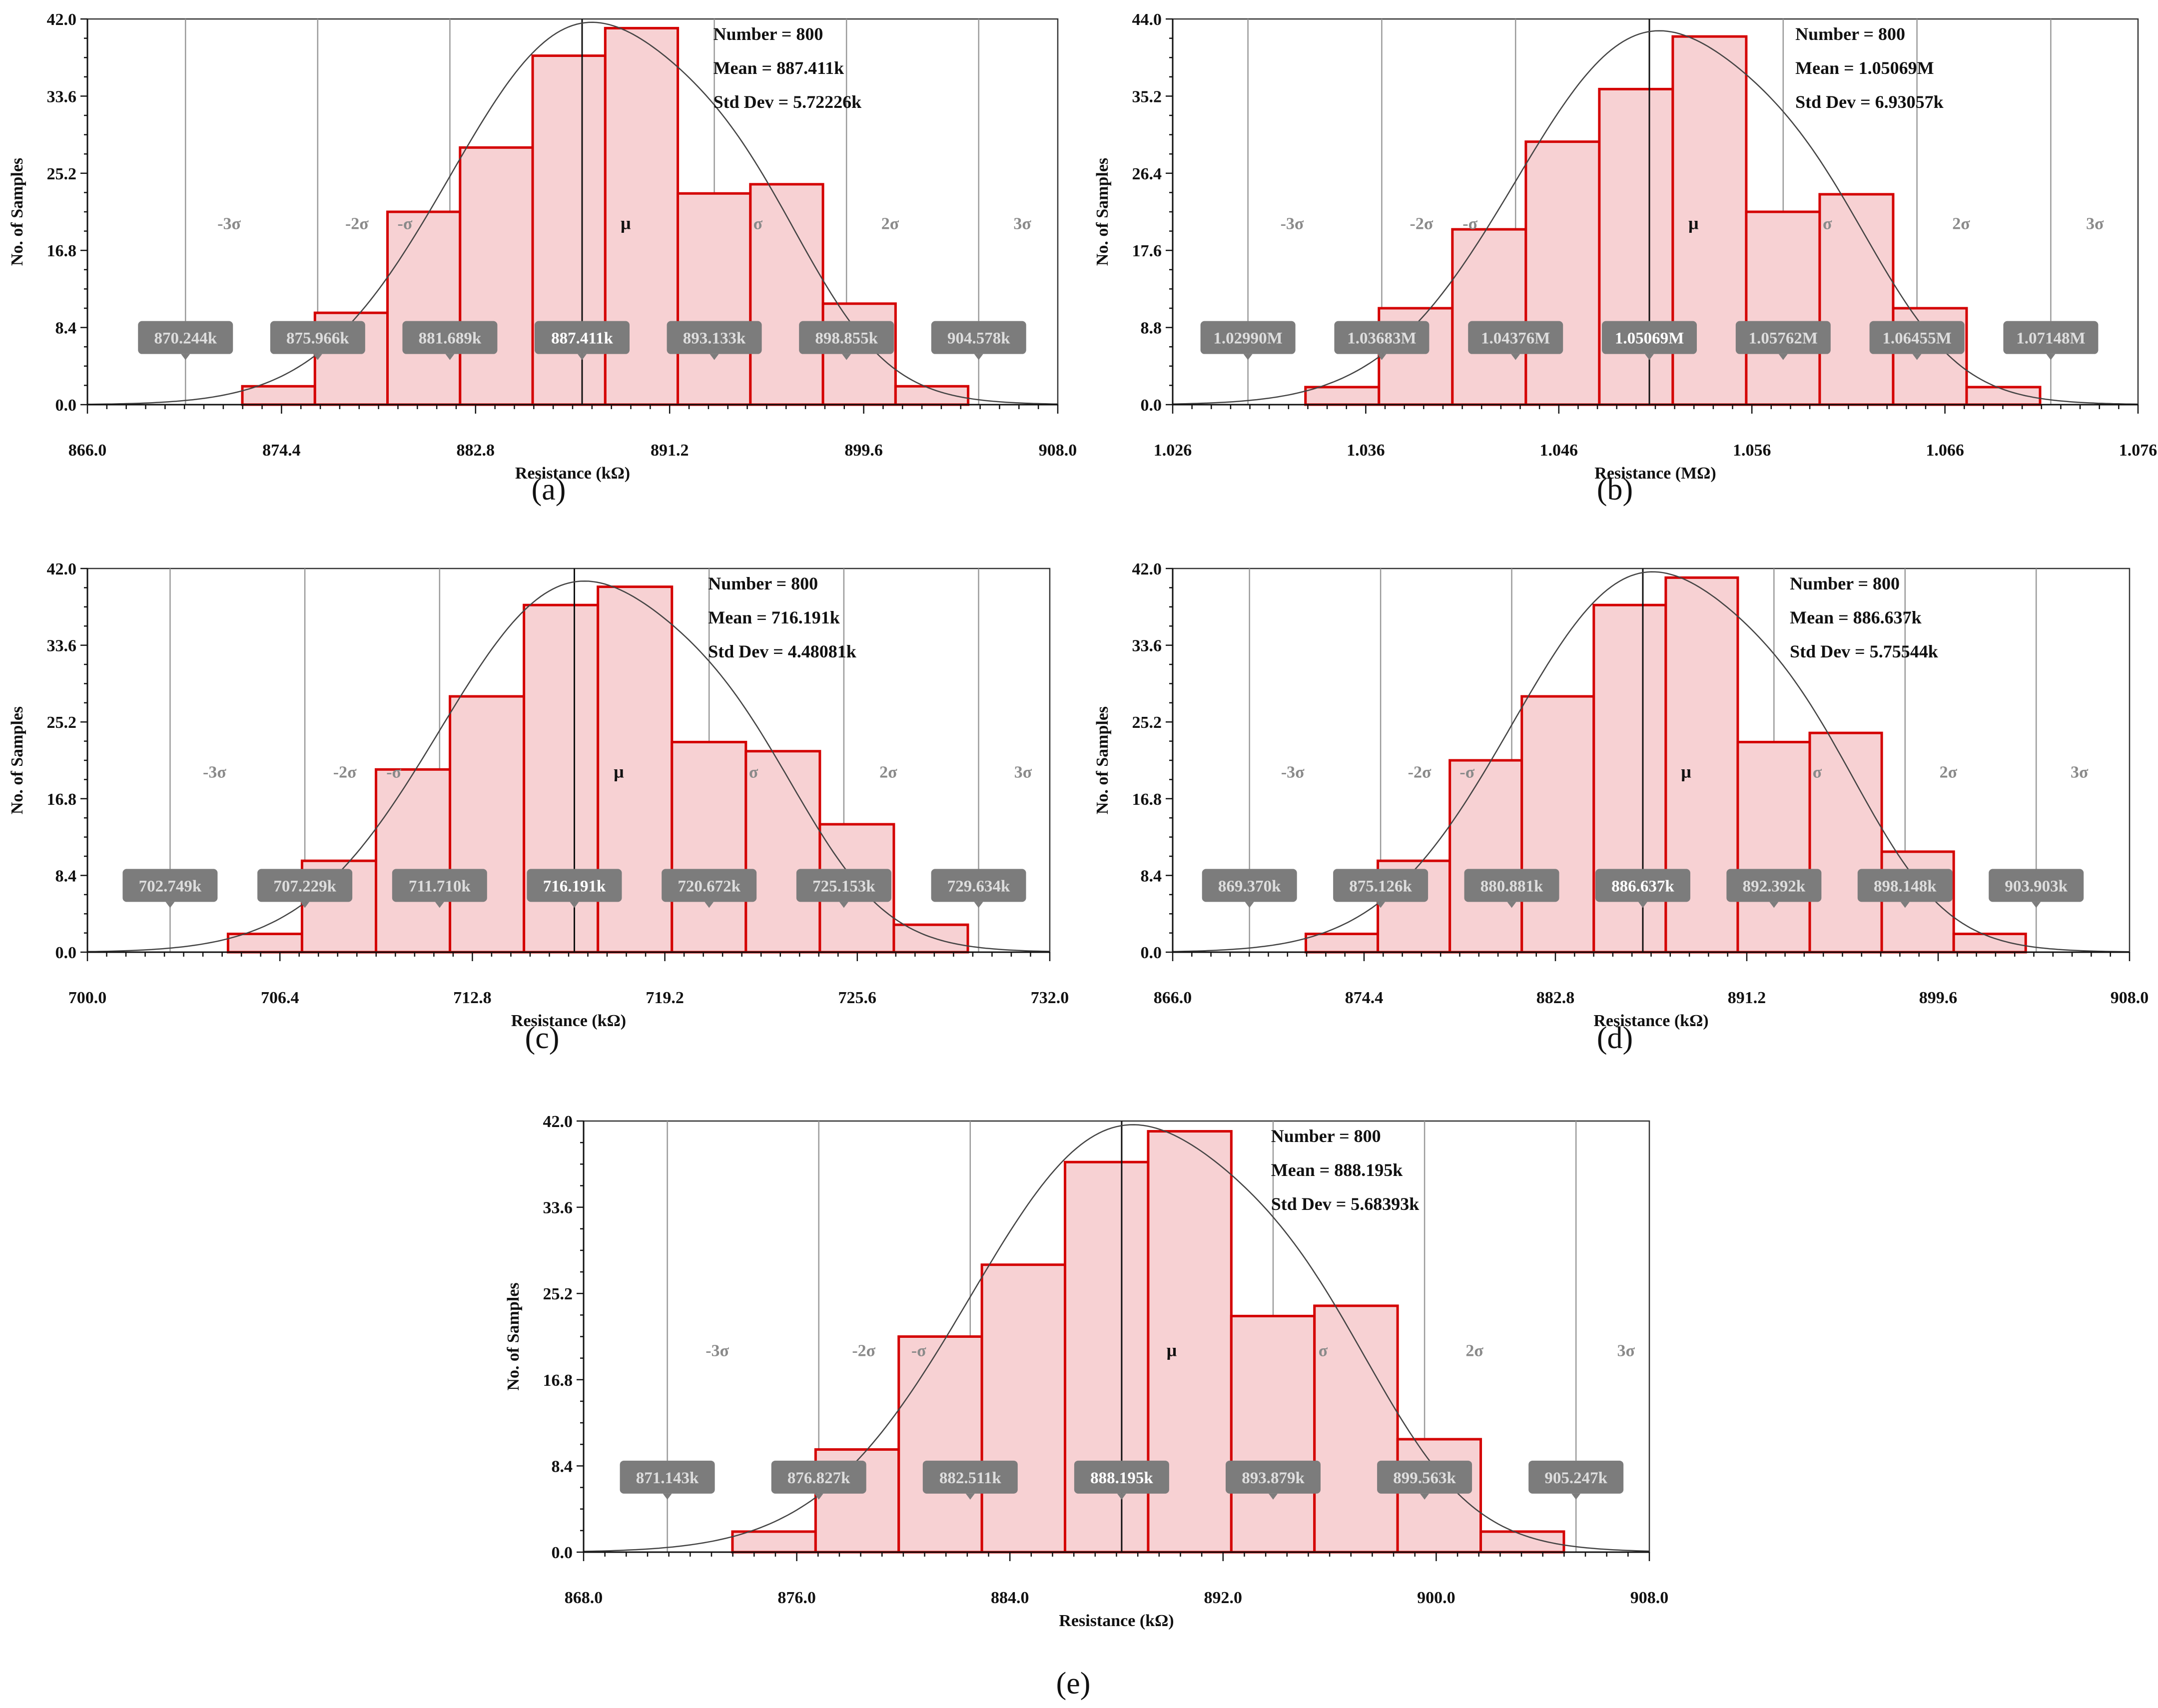 The width and height of the screenshot is (2158, 1708). What do you see at coordinates (626, 223) in the screenshot?
I see `mu-label: μ` at bounding box center [626, 223].